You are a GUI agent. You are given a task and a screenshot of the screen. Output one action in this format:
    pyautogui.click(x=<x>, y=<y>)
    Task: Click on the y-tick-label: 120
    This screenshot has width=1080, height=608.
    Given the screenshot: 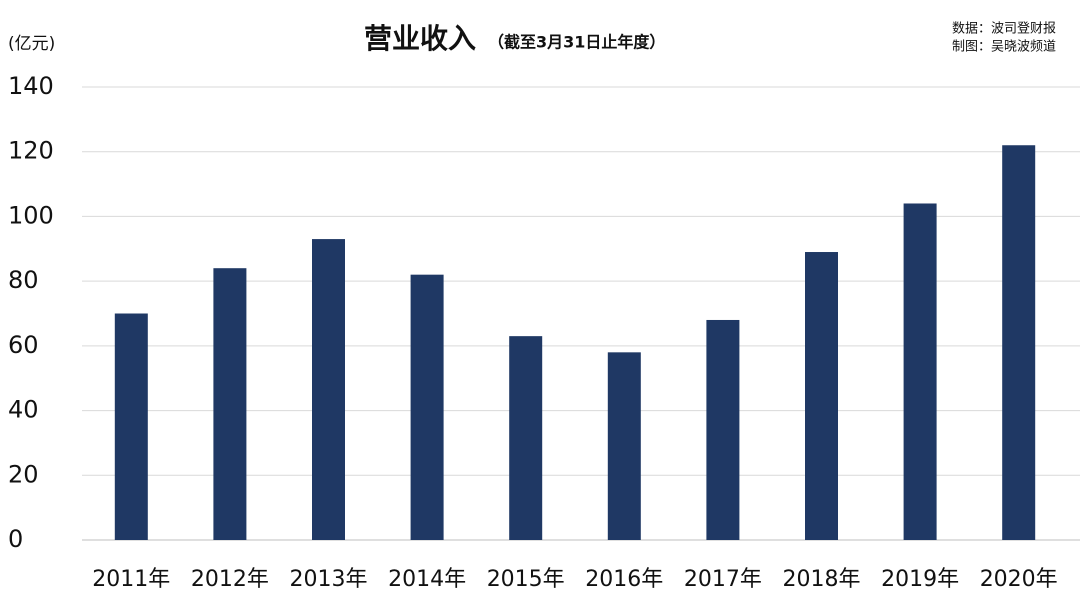 What is the action you would take?
    pyautogui.click(x=31, y=151)
    